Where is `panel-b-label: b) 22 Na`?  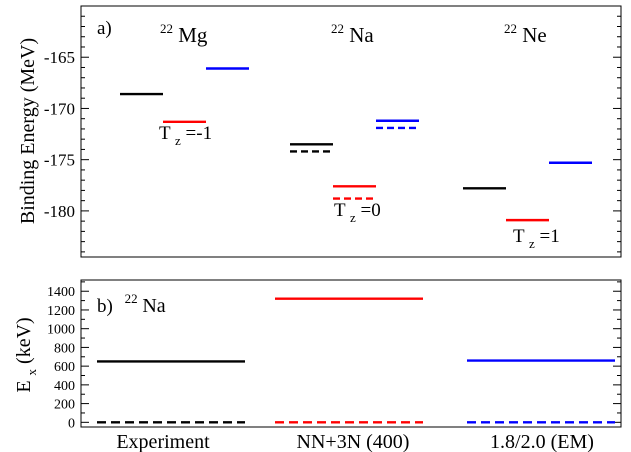
panel-b-label: b) 22 Na is located at coordinates (131, 302).